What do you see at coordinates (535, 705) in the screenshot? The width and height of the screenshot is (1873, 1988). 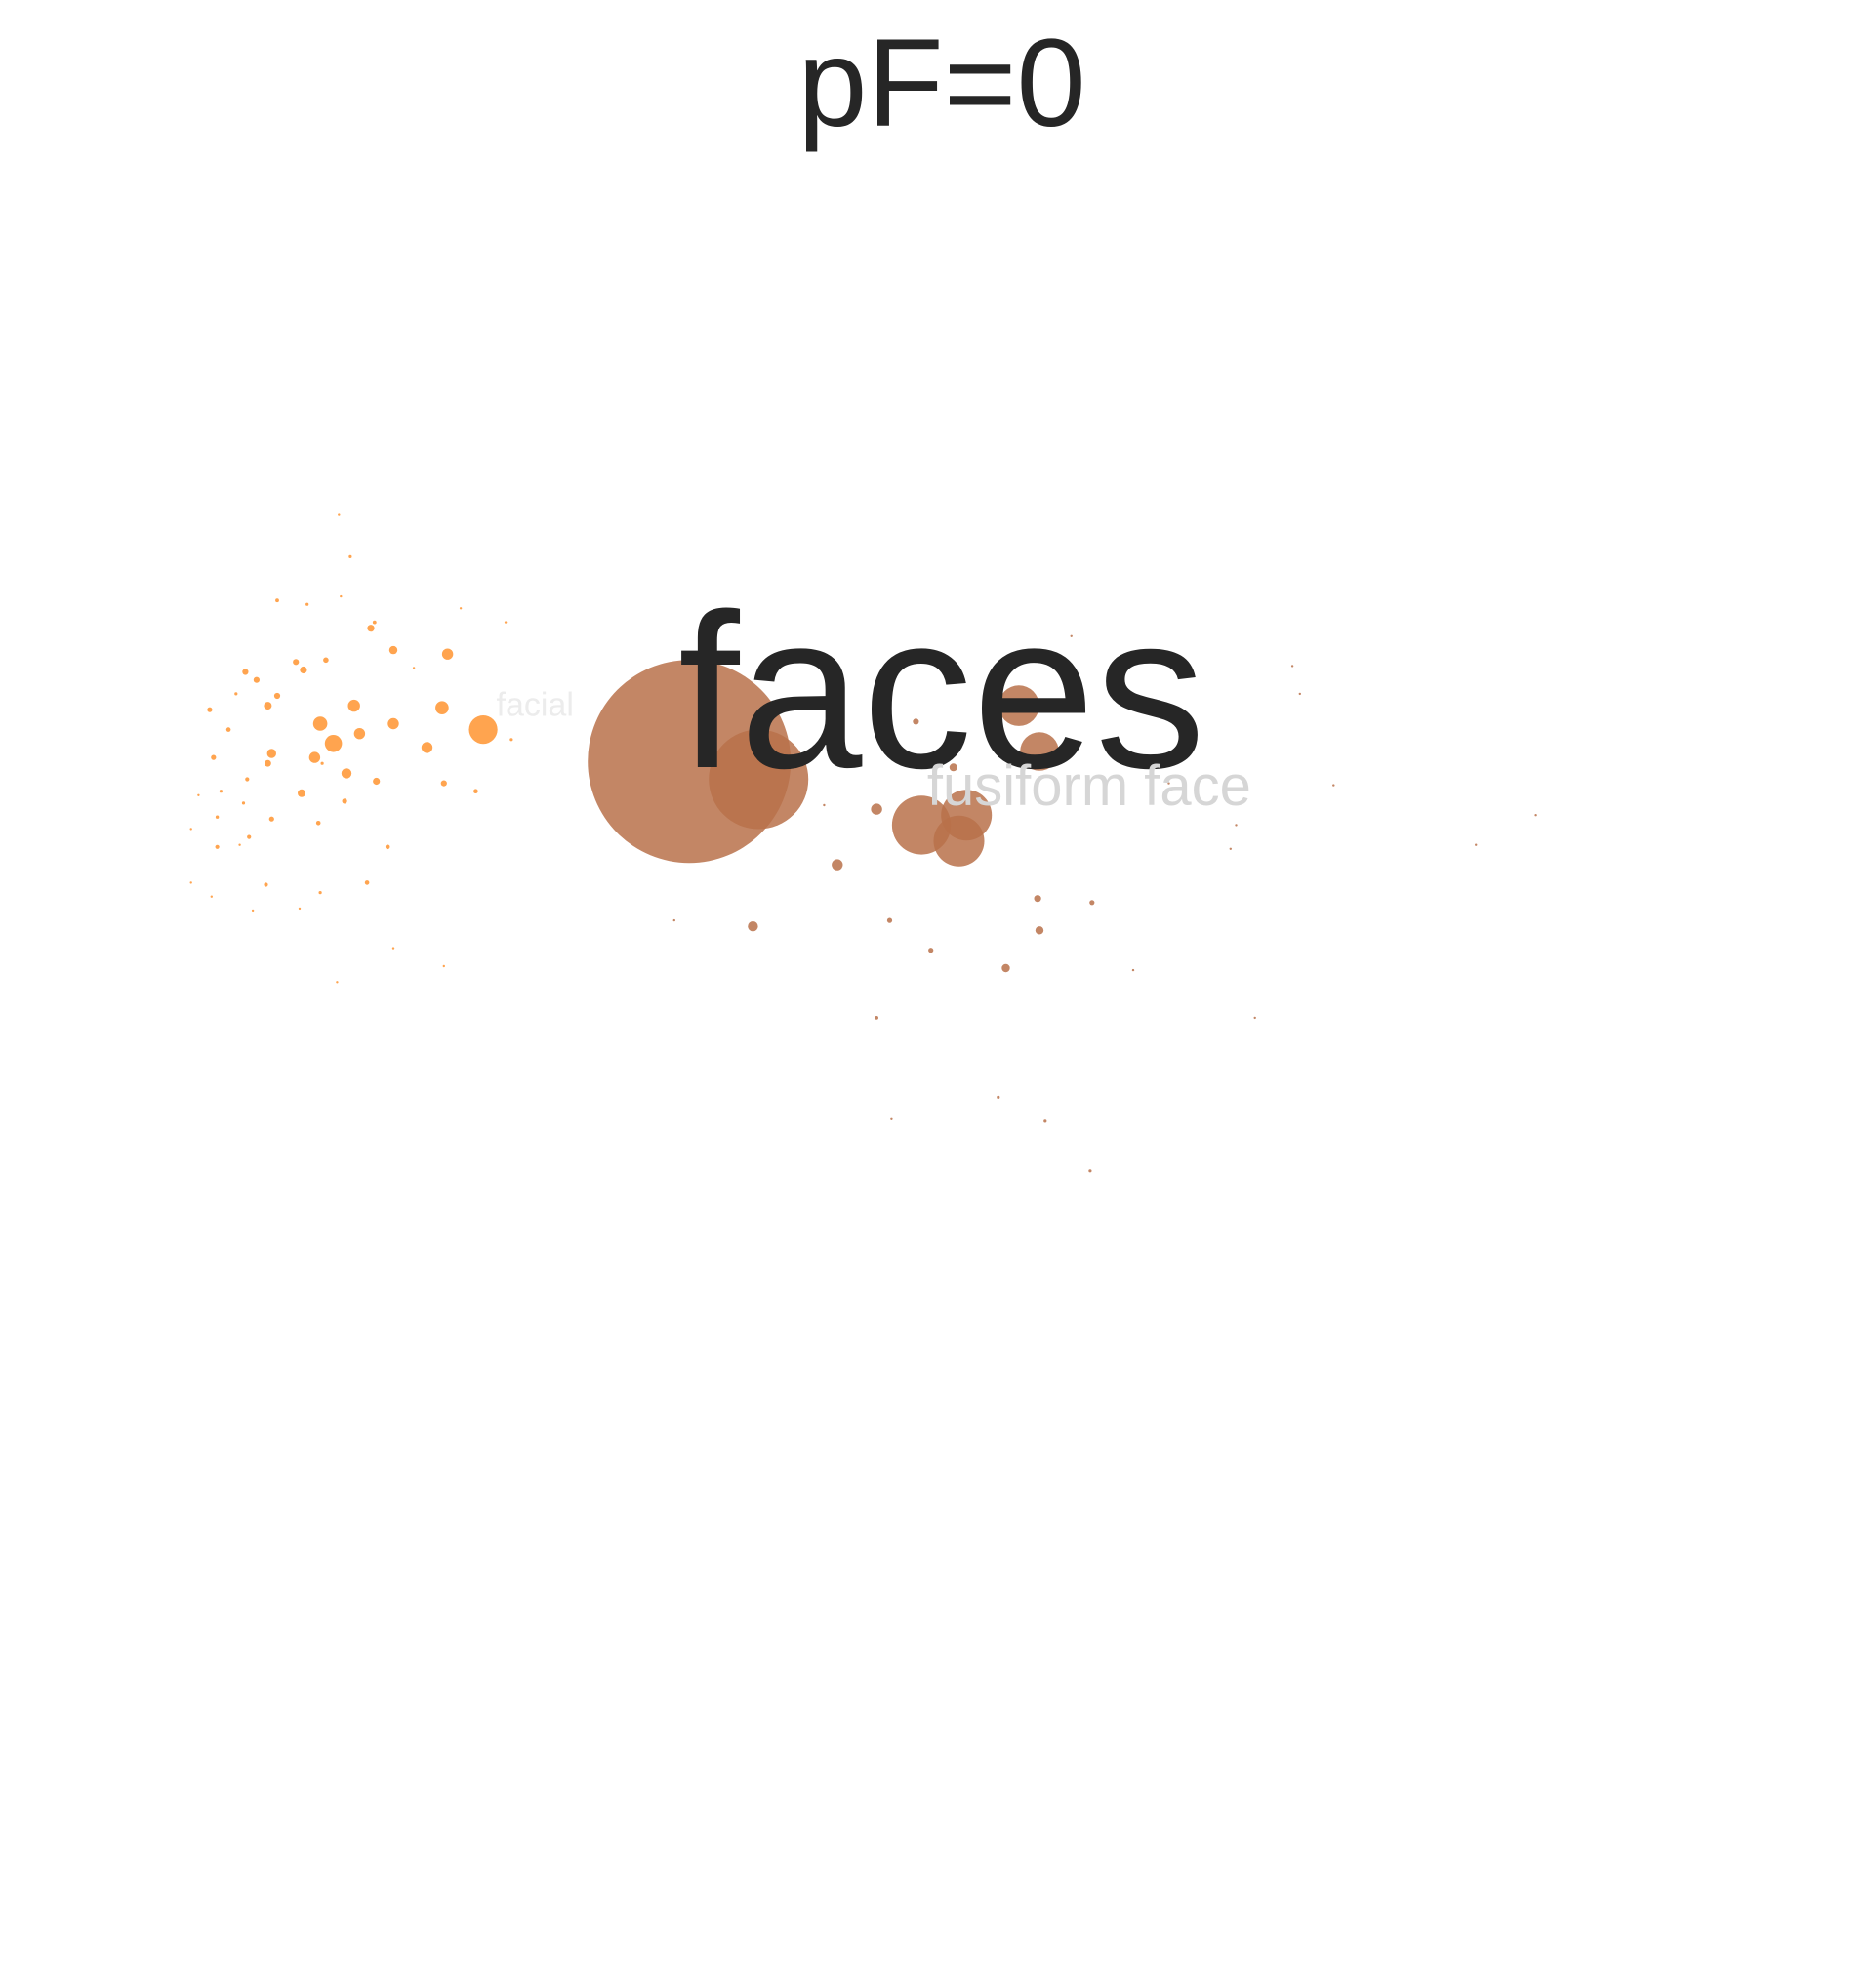 I see `point-label-1: facial` at bounding box center [535, 705].